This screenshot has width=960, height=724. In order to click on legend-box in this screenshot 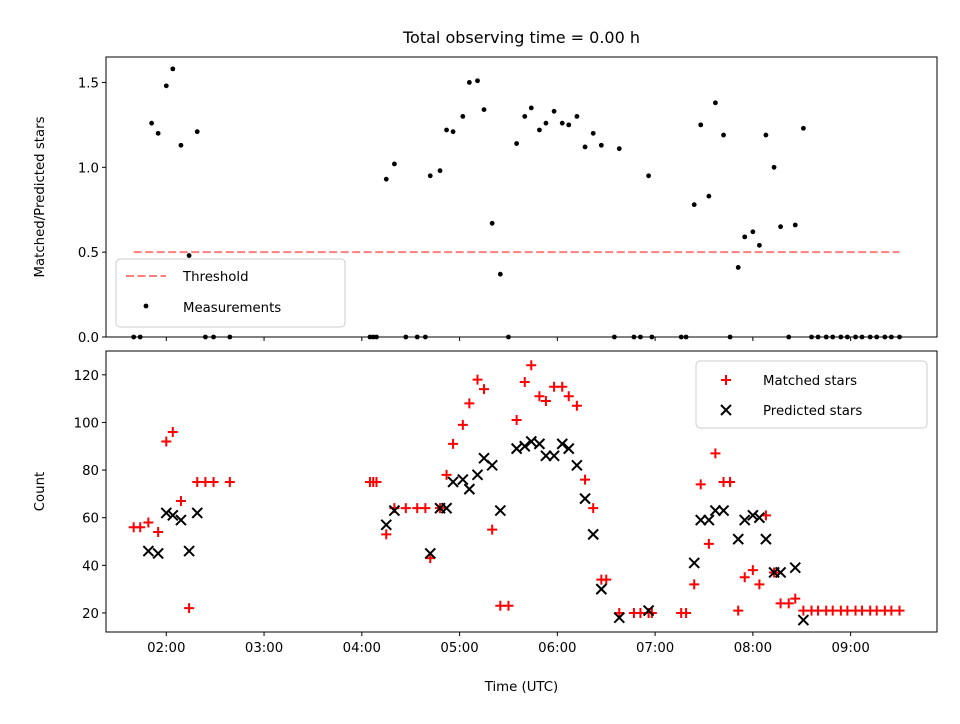, I will do `click(811, 394)`.